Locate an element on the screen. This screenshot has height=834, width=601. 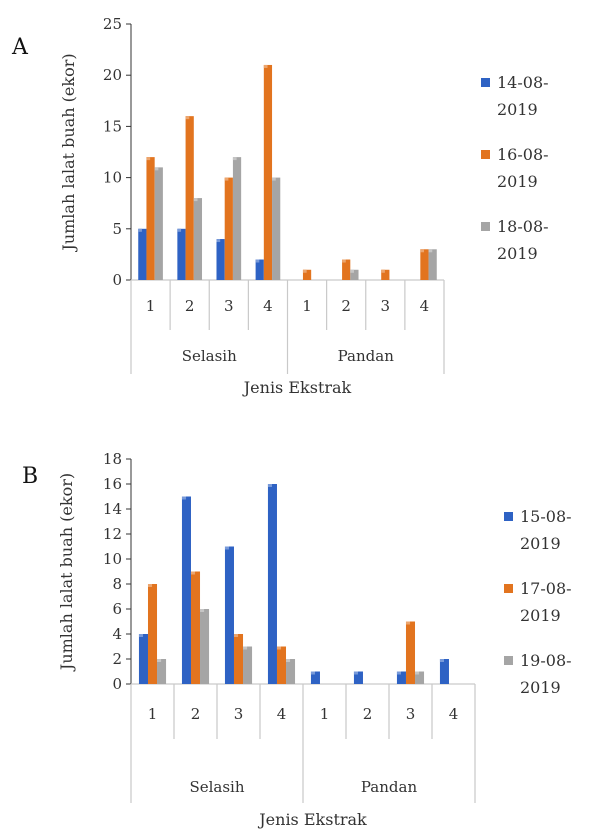
y-tick-label: 2 is located at coordinates (117, 659).